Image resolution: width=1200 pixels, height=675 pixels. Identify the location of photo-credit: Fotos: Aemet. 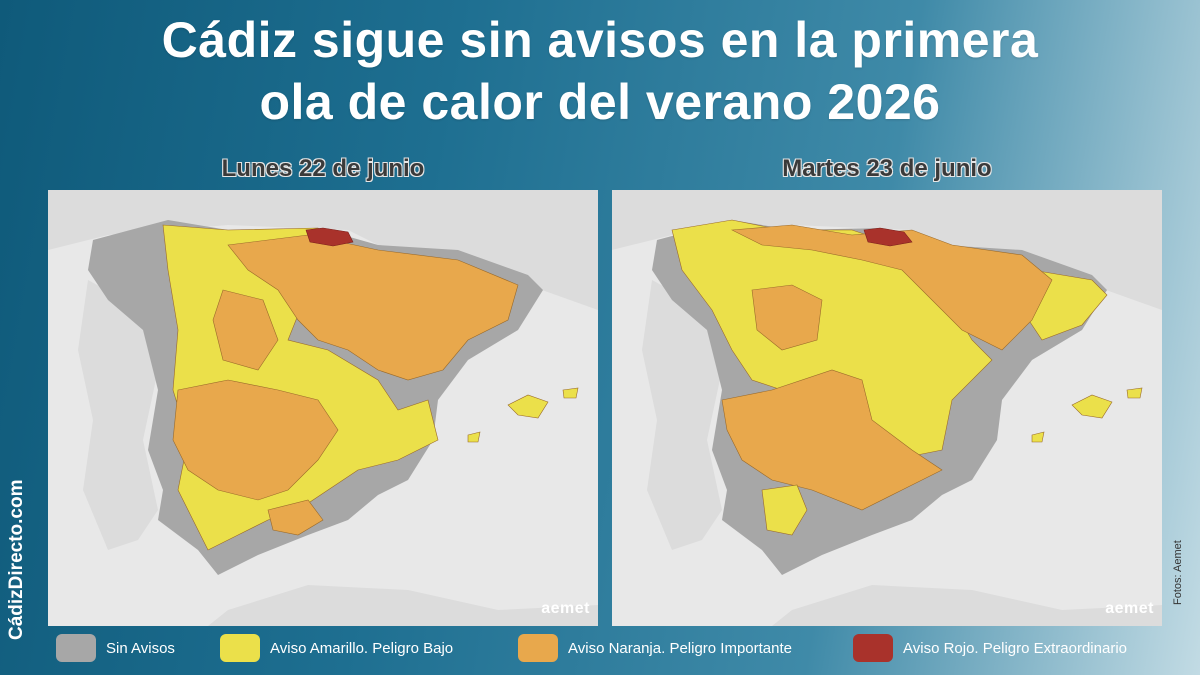
(1178, 572).